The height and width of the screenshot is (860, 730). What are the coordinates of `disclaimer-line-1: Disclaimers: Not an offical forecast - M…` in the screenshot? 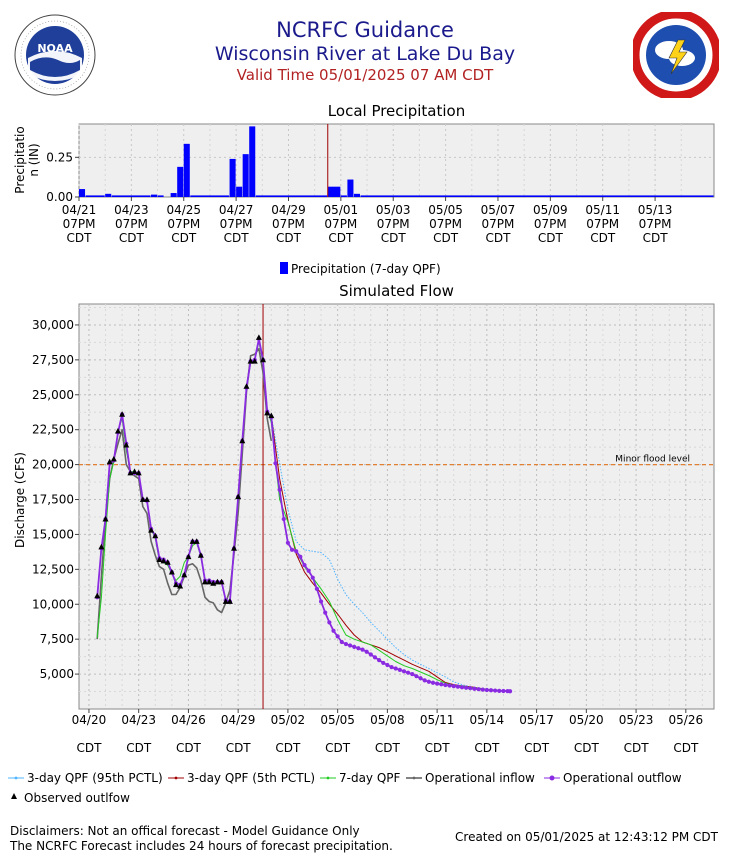 It's located at (185, 831).